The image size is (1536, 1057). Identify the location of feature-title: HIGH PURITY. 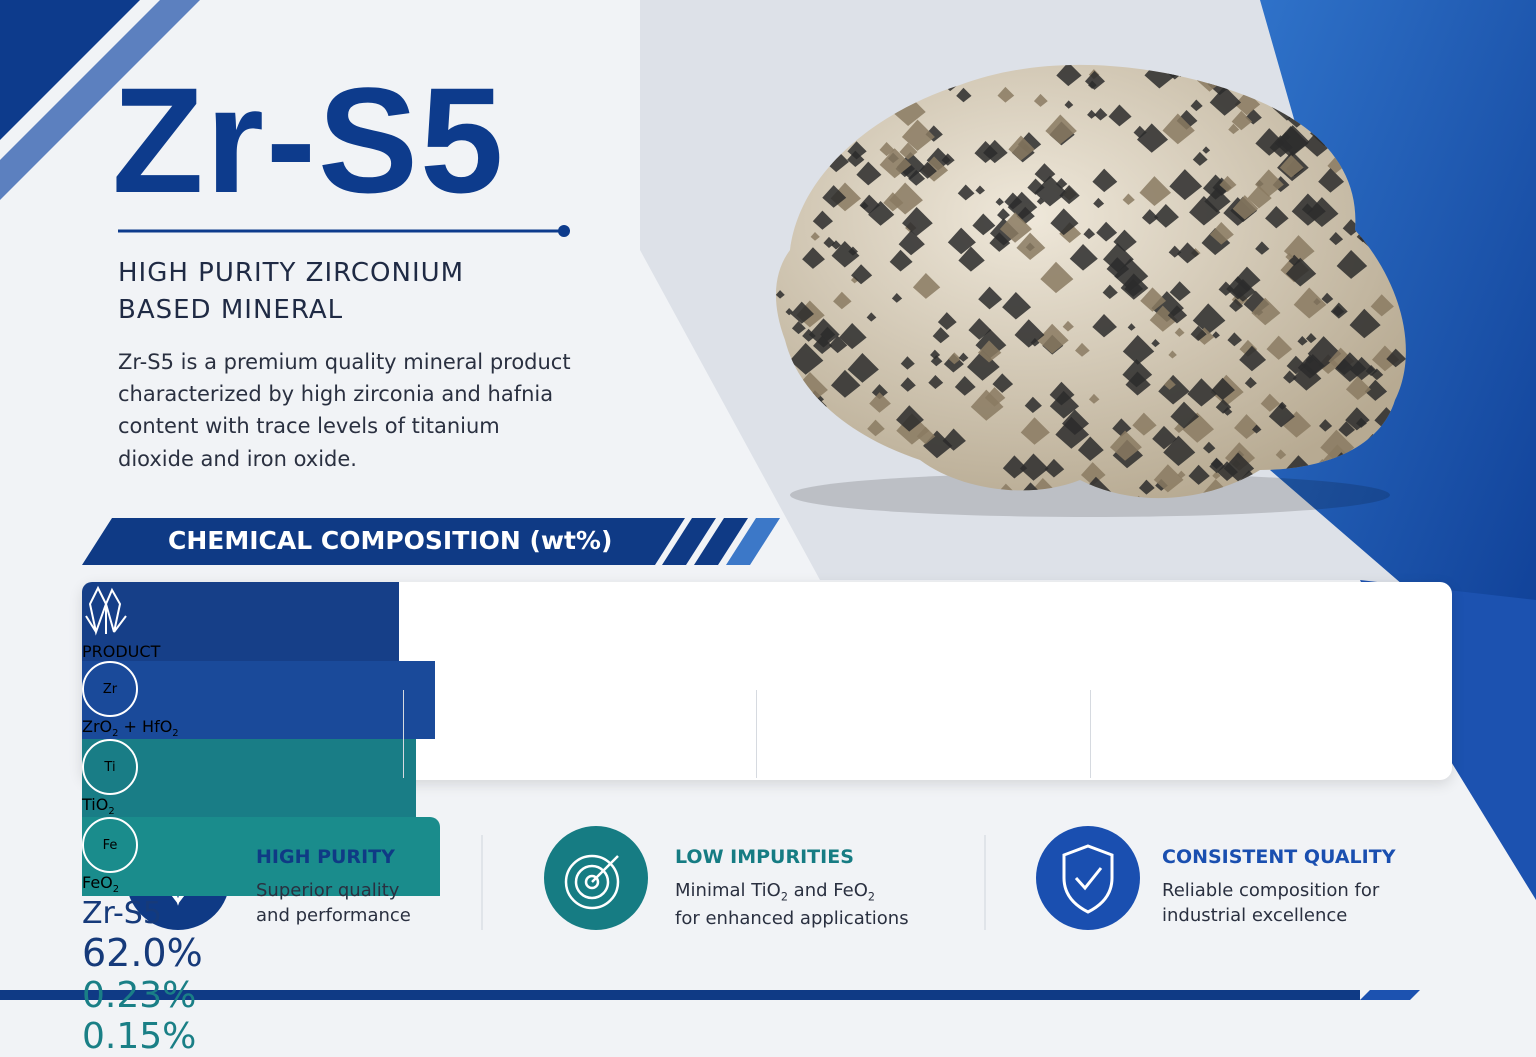
(325, 857).